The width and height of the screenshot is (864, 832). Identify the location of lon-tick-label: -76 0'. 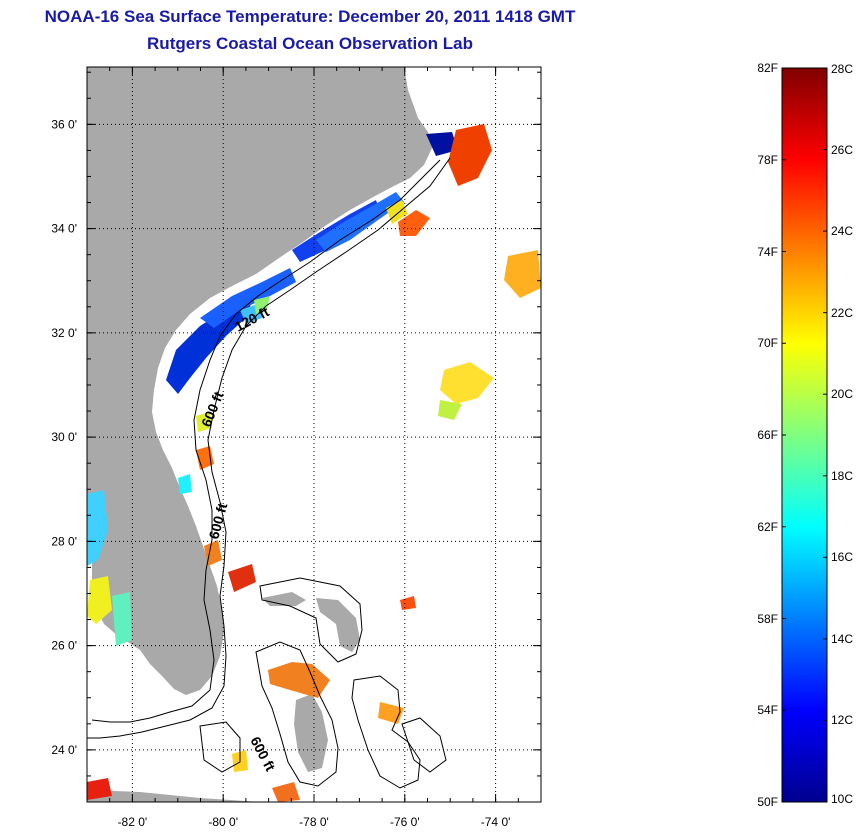
(405, 822).